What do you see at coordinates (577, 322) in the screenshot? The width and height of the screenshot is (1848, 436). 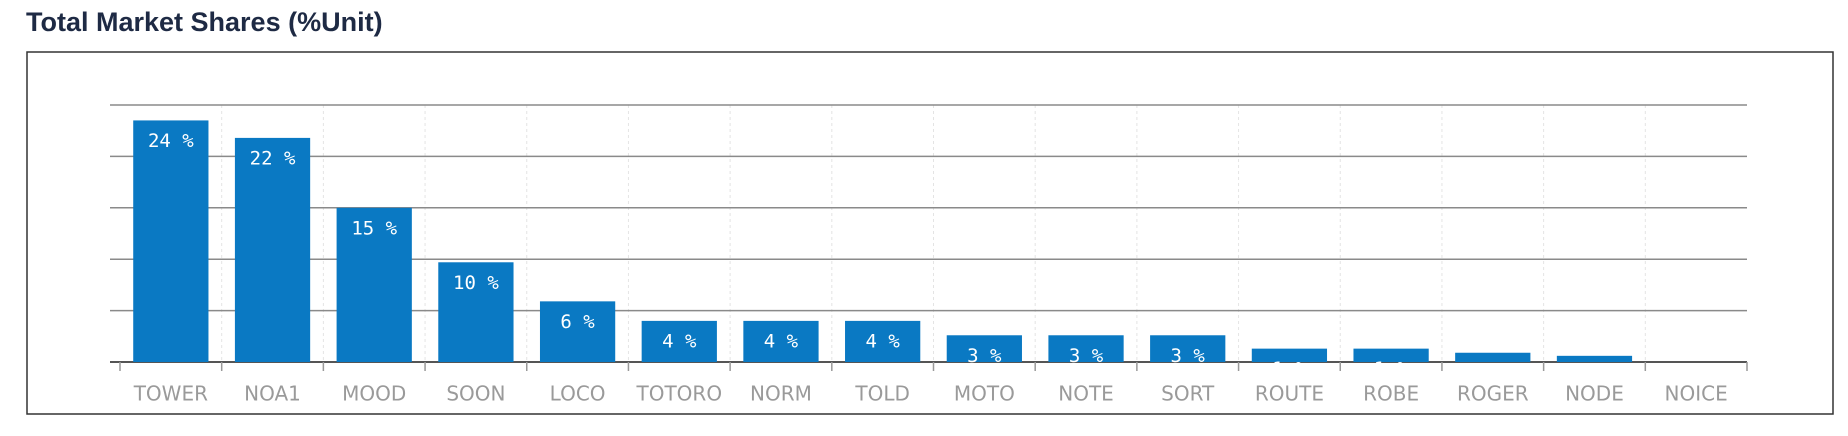 I see `value-label: 6 %` at bounding box center [577, 322].